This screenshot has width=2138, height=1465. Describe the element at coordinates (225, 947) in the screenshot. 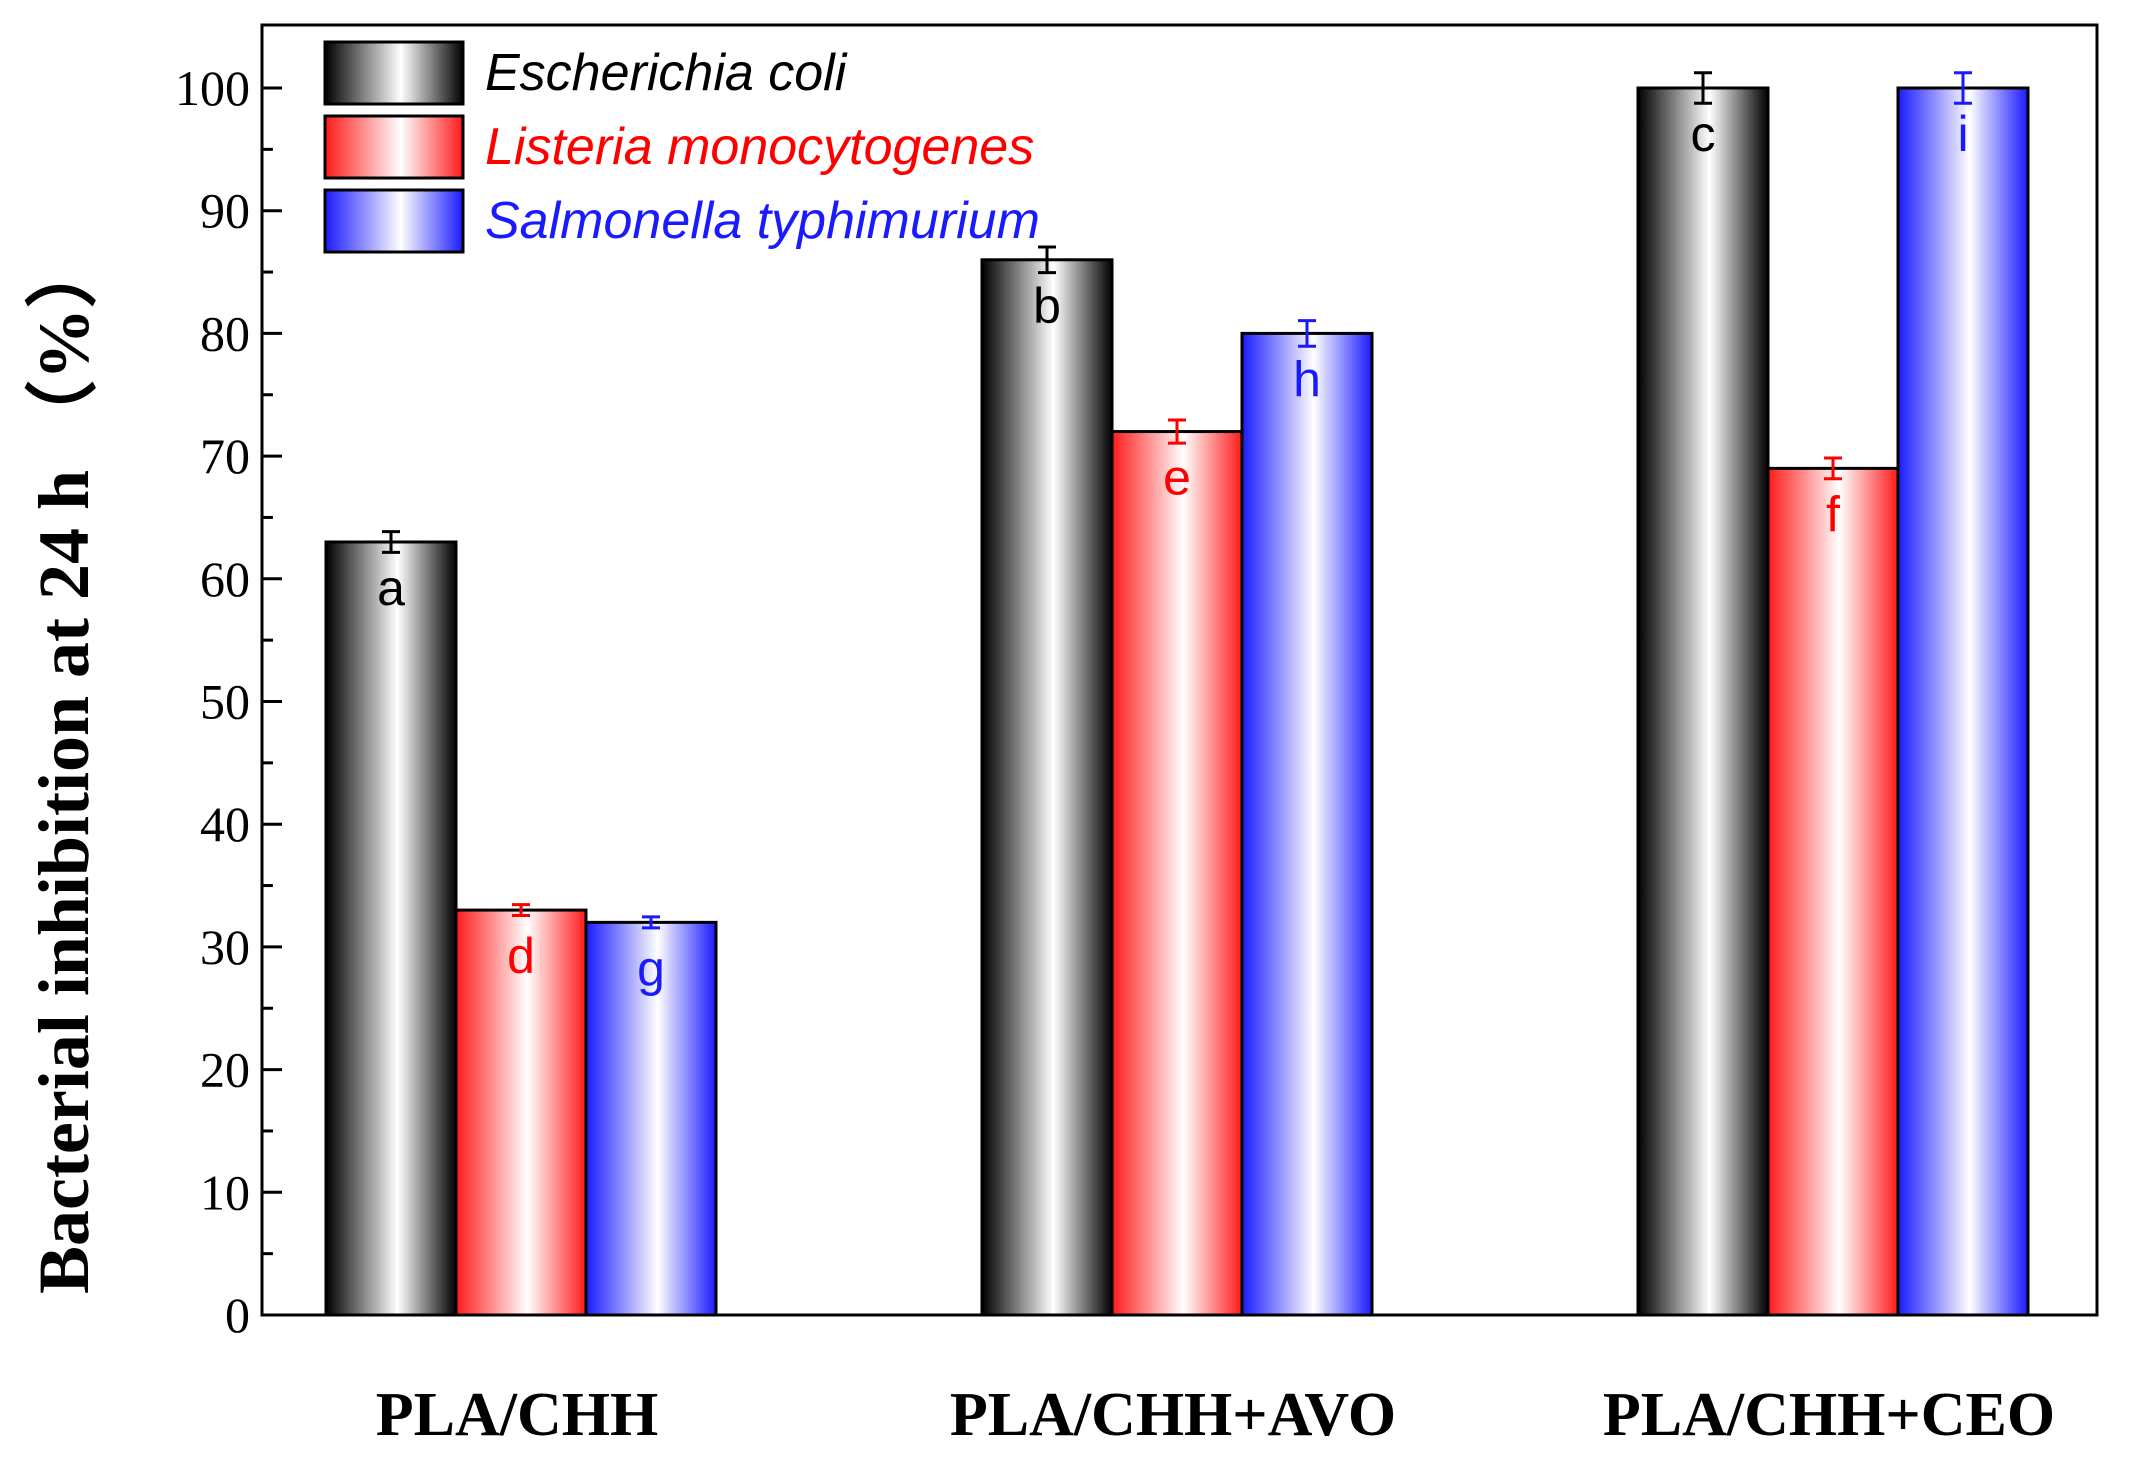

I see `y-tick-label: 30` at that location.